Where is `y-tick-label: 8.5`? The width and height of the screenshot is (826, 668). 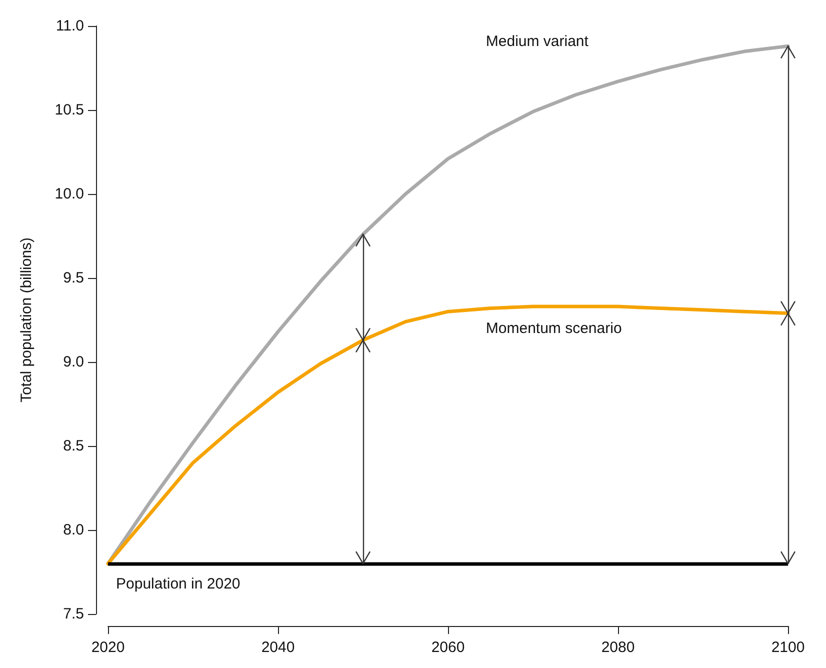 y-tick-label: 8.5 is located at coordinates (73, 446).